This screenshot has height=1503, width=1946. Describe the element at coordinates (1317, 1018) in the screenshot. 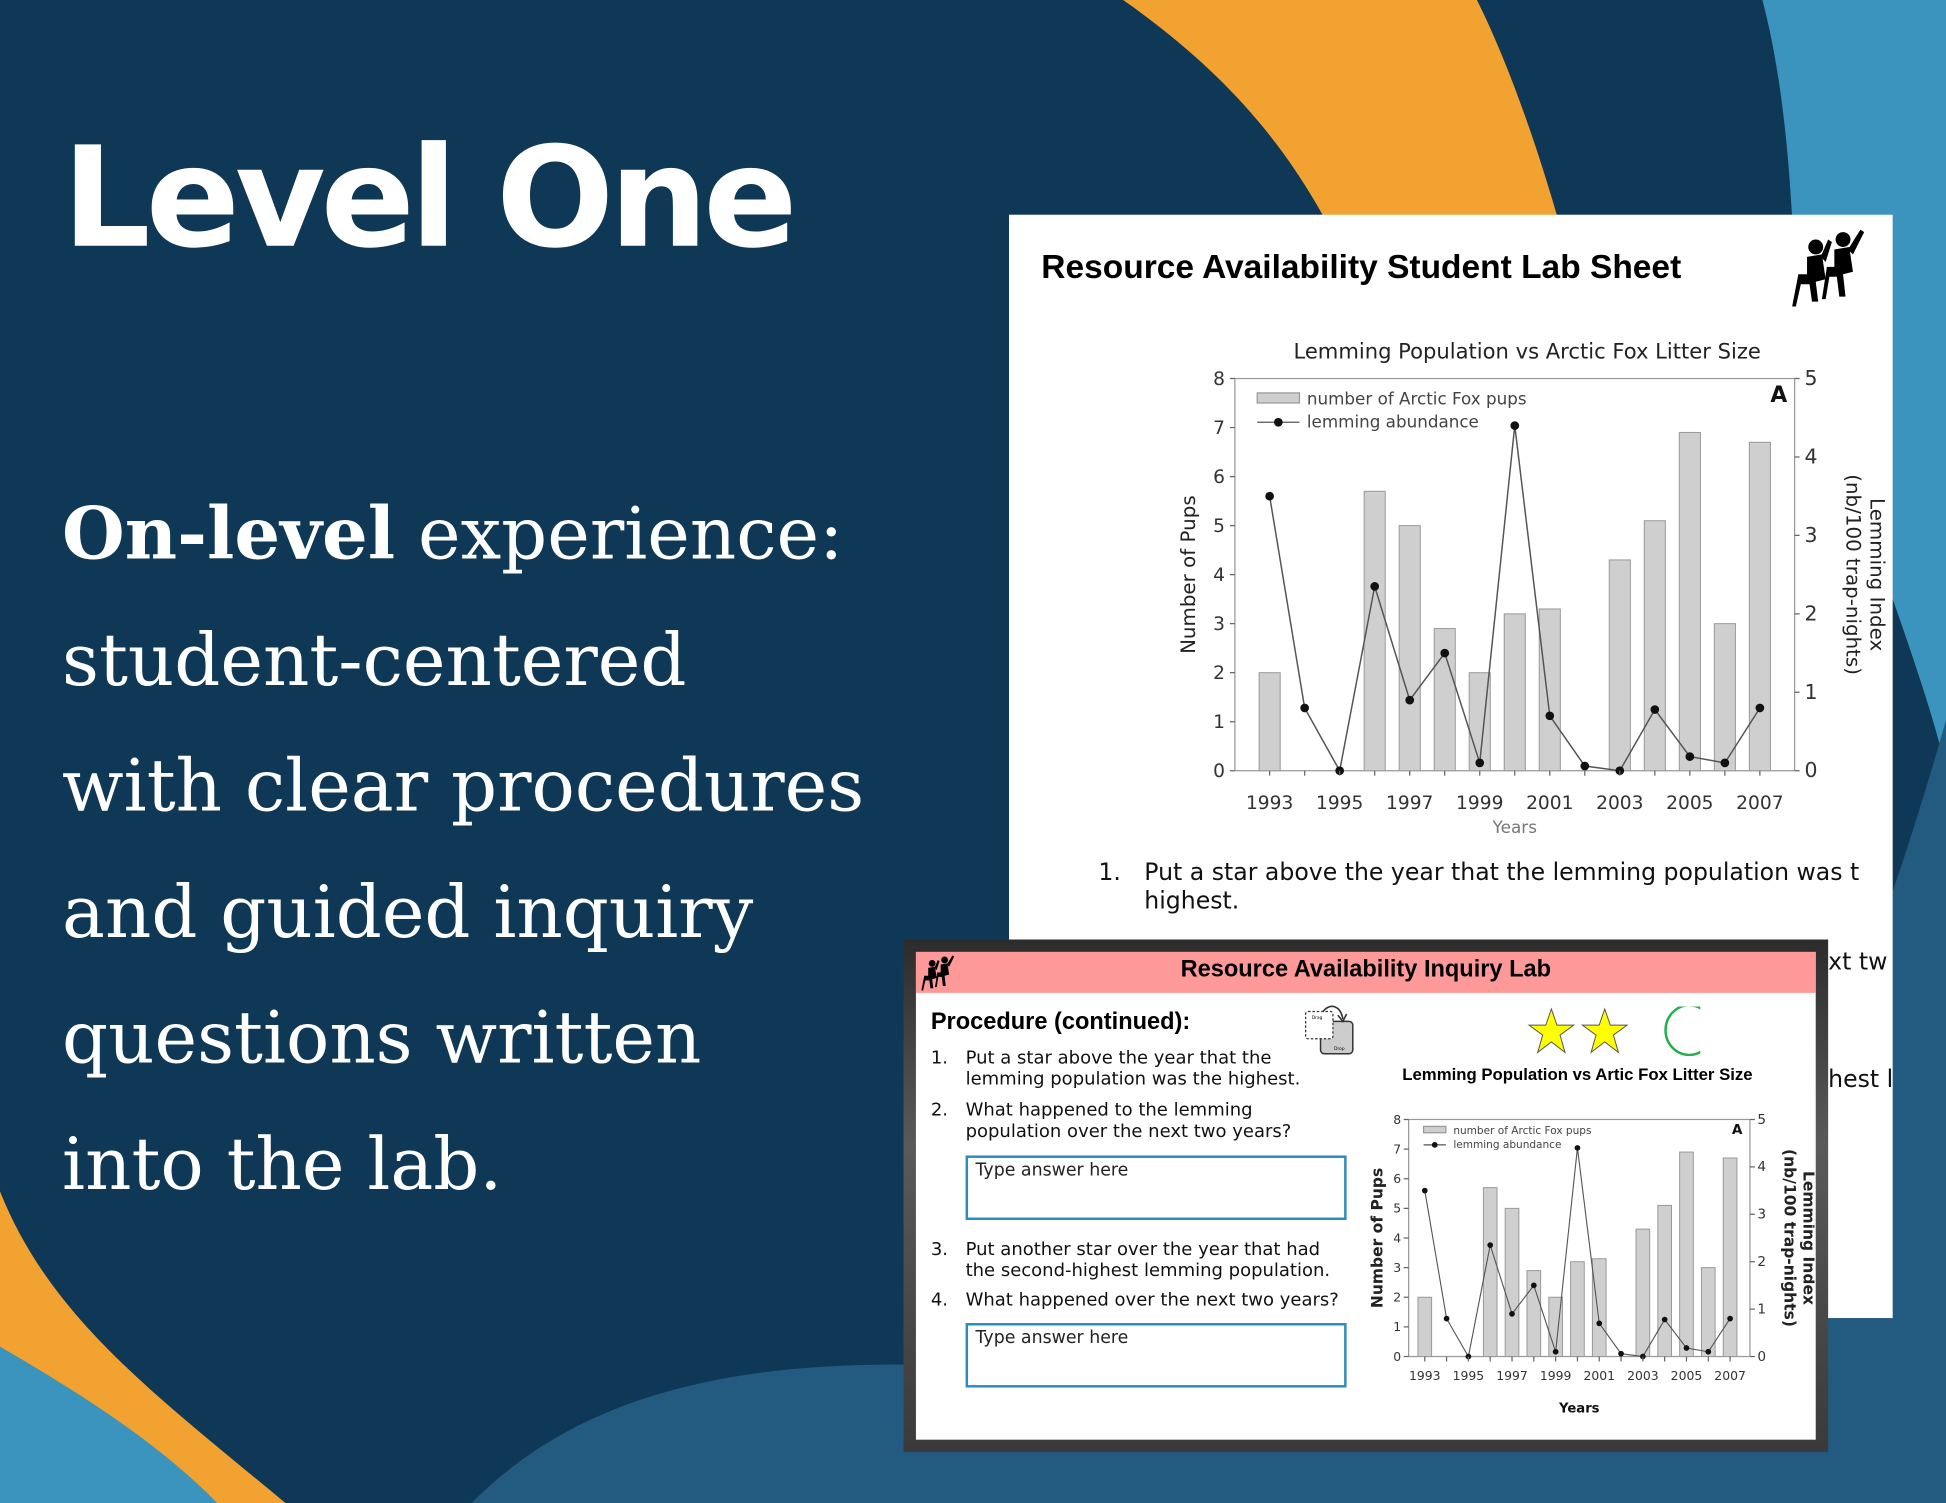

I see `drag-label: Drag` at that location.